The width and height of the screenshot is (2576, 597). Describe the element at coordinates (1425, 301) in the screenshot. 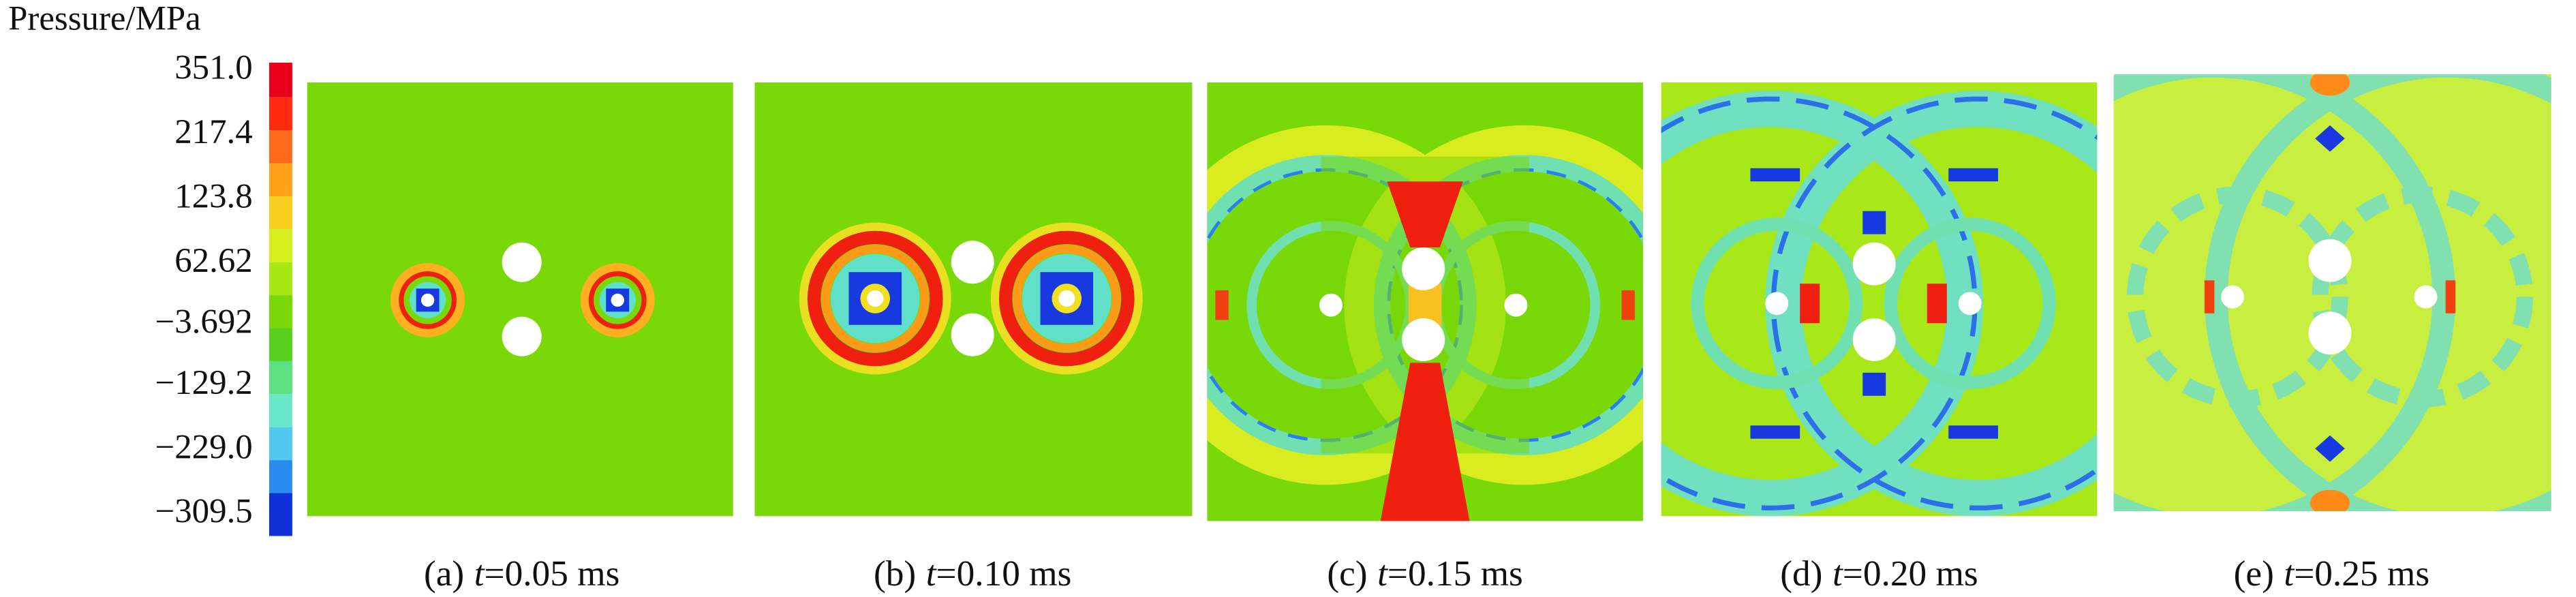

I see `panel-c` at that location.